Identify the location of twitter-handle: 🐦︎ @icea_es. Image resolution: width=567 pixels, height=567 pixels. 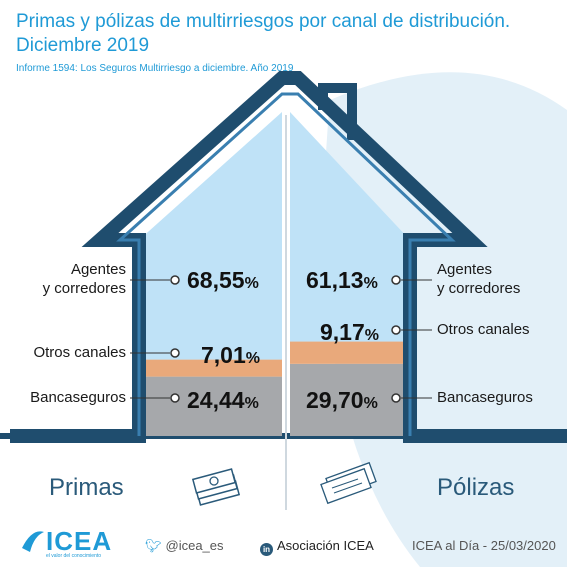
(184, 546).